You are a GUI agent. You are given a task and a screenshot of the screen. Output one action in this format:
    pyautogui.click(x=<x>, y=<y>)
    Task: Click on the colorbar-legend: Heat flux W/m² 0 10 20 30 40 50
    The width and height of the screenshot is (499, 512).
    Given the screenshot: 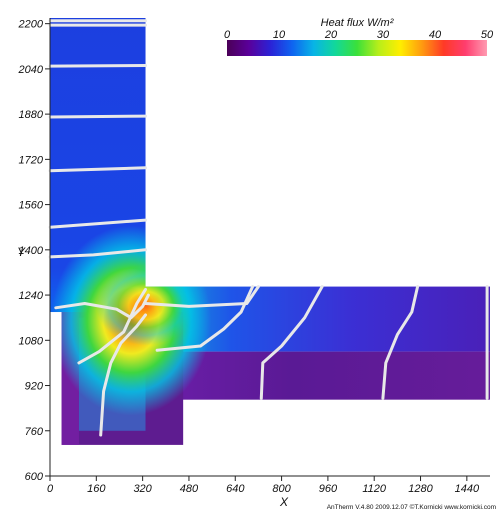 What is the action you would take?
    pyautogui.click(x=359, y=36)
    